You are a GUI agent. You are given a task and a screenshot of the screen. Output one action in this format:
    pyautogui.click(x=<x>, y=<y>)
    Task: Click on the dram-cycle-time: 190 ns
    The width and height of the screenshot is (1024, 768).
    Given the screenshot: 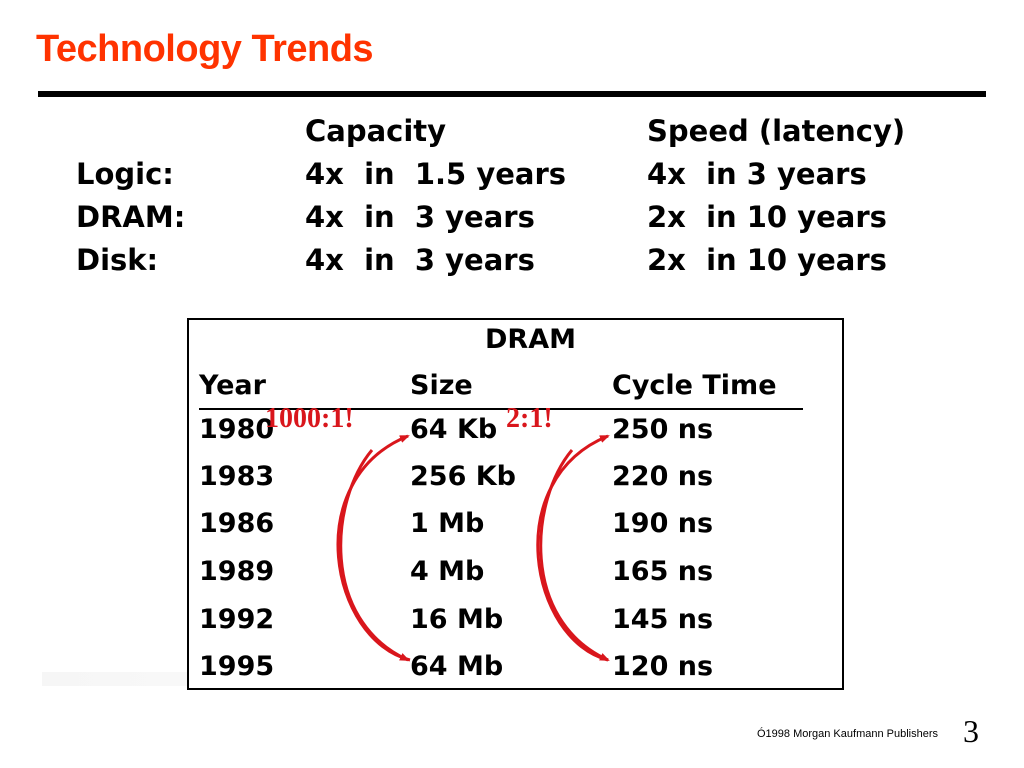 What is the action you would take?
    pyautogui.click(x=663, y=523)
    